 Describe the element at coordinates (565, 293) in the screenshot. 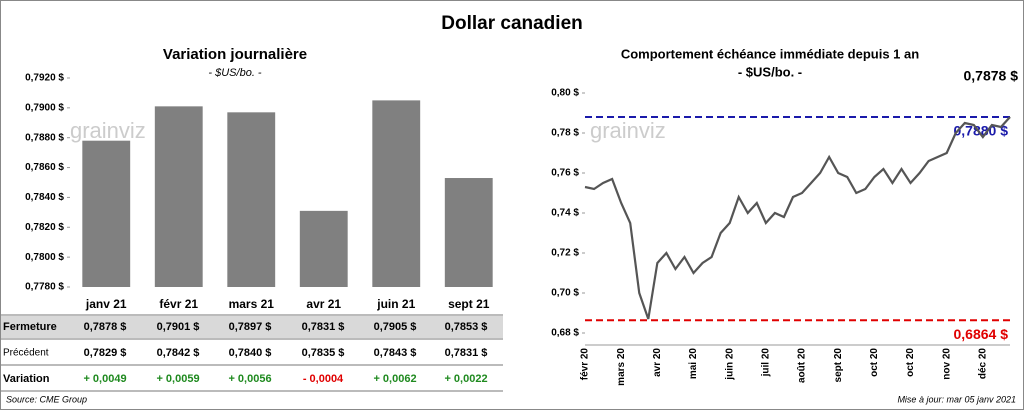

I see `y-tick-label: 0,70 $` at that location.